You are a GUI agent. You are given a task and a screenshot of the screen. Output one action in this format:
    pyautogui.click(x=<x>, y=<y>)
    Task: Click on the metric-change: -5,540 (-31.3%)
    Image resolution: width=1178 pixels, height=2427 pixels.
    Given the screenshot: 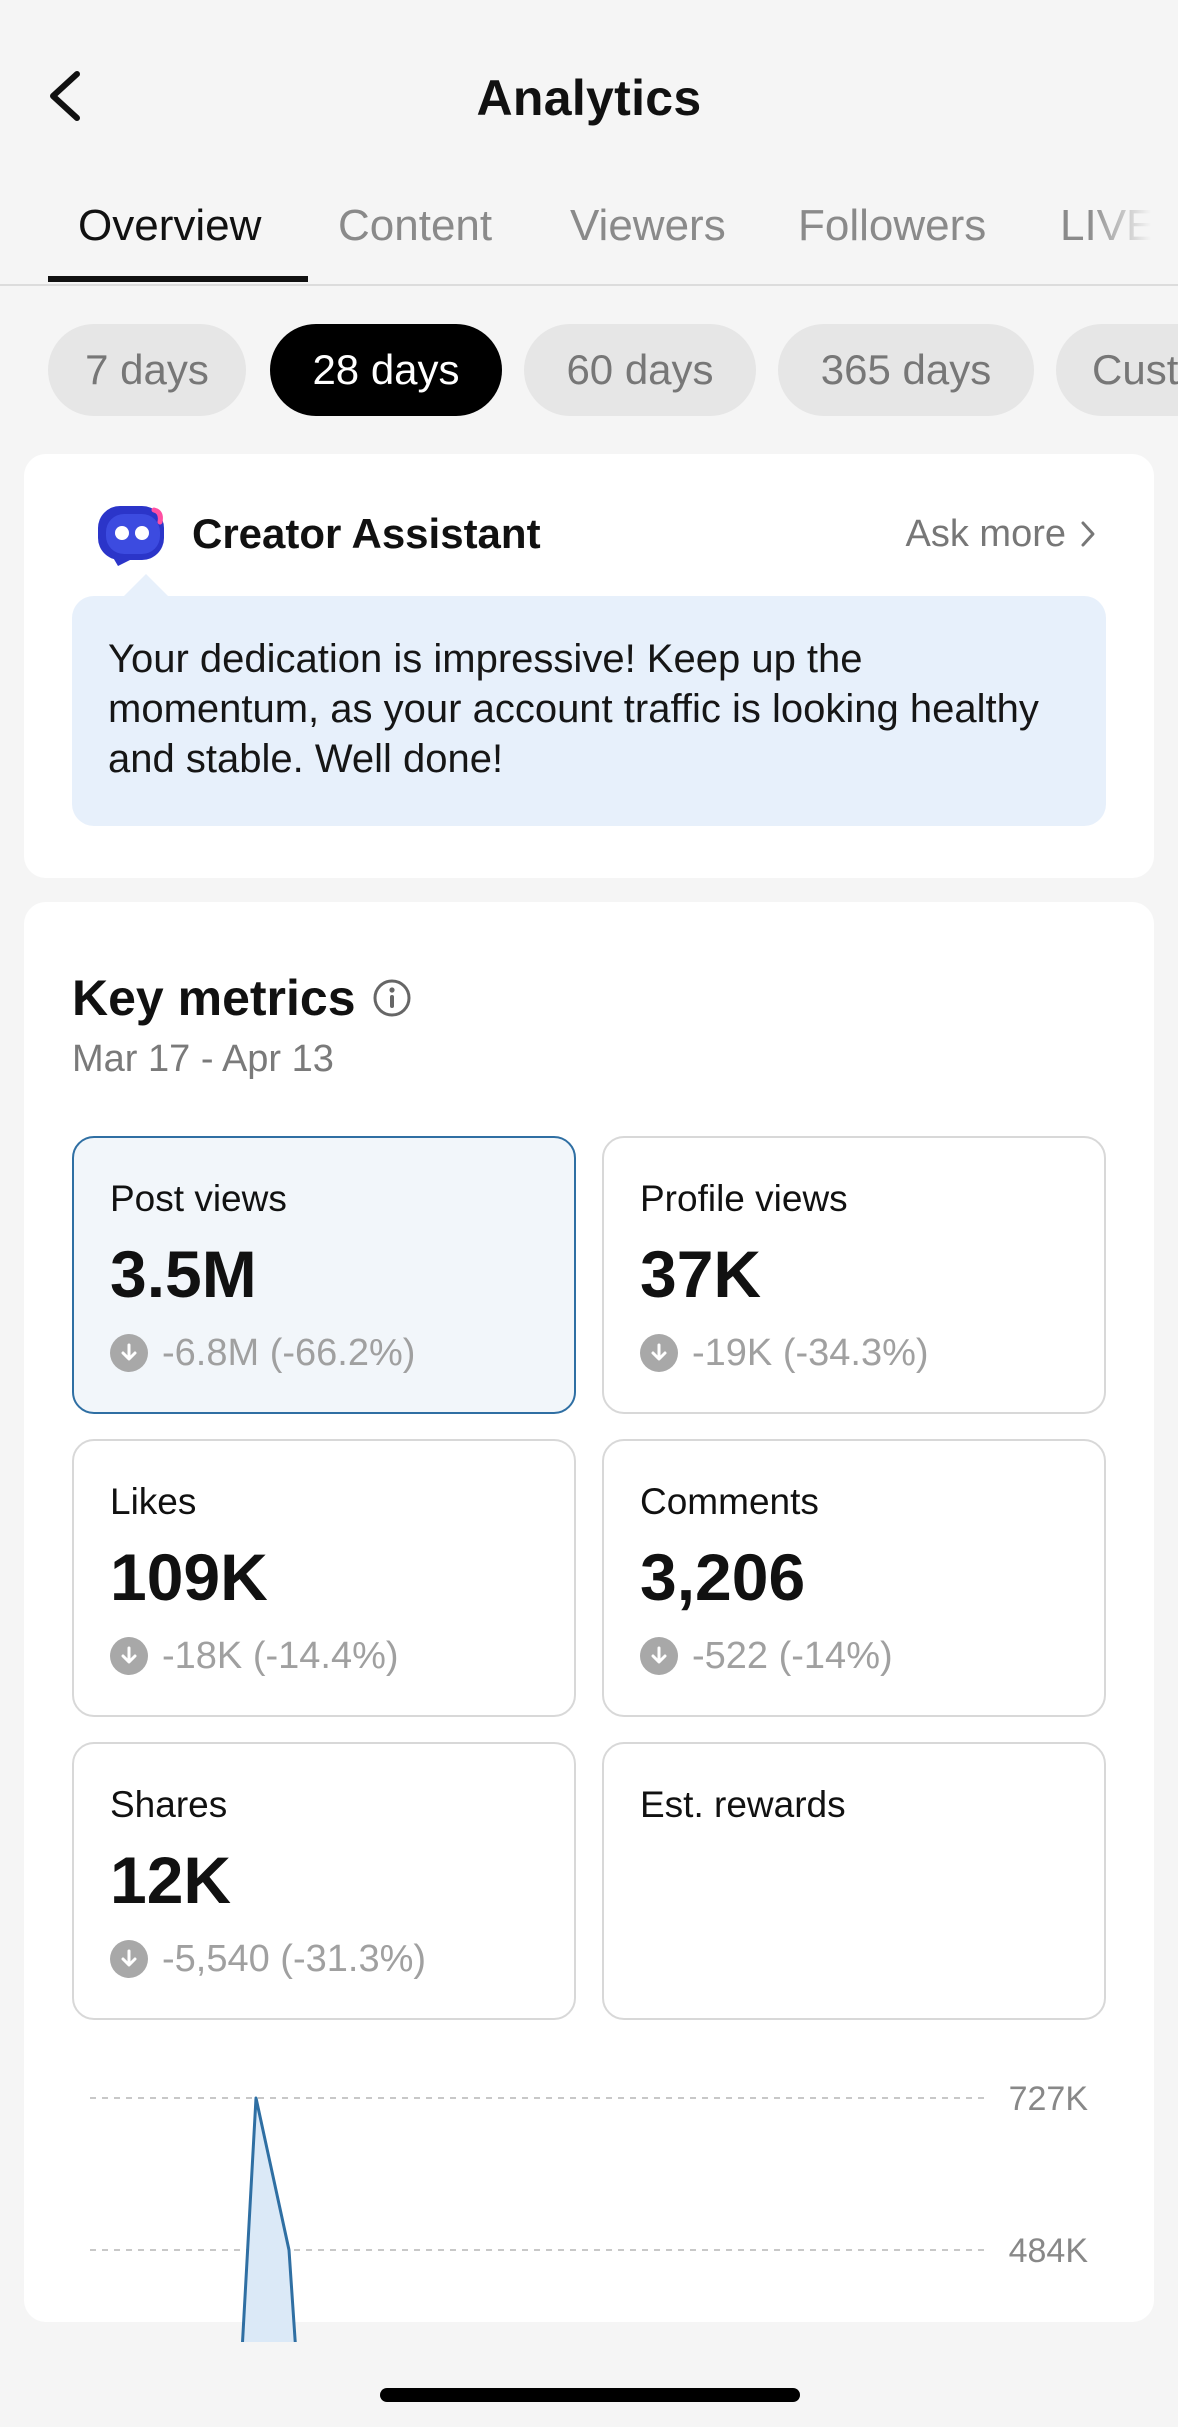 What is the action you would take?
    pyautogui.click(x=268, y=1959)
    